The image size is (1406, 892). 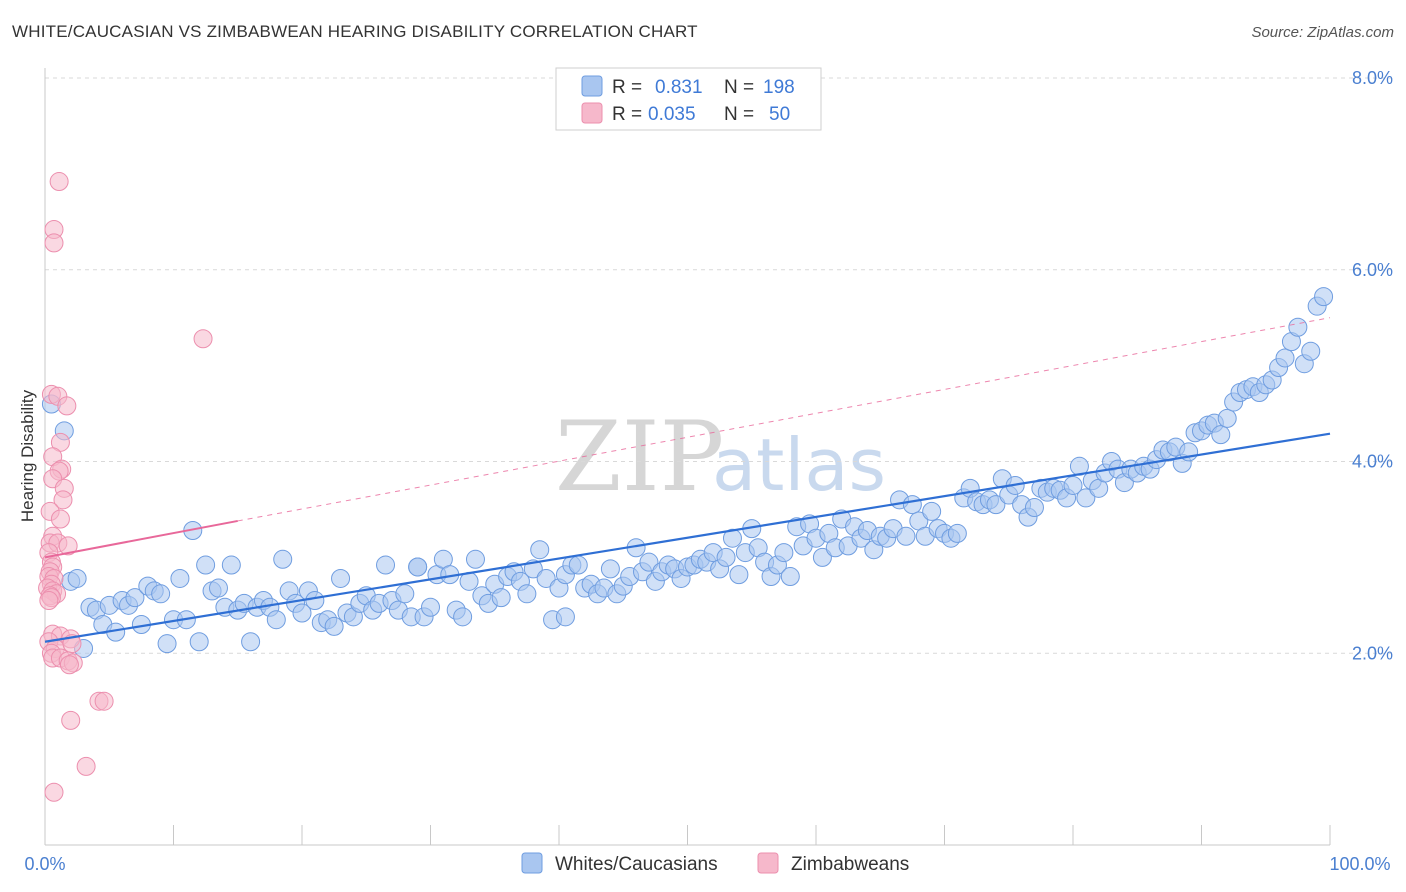 I want to click on y-tick-labels: 2.0% 4.0% 6.0% 8.0%, so click(x=1372, y=365).